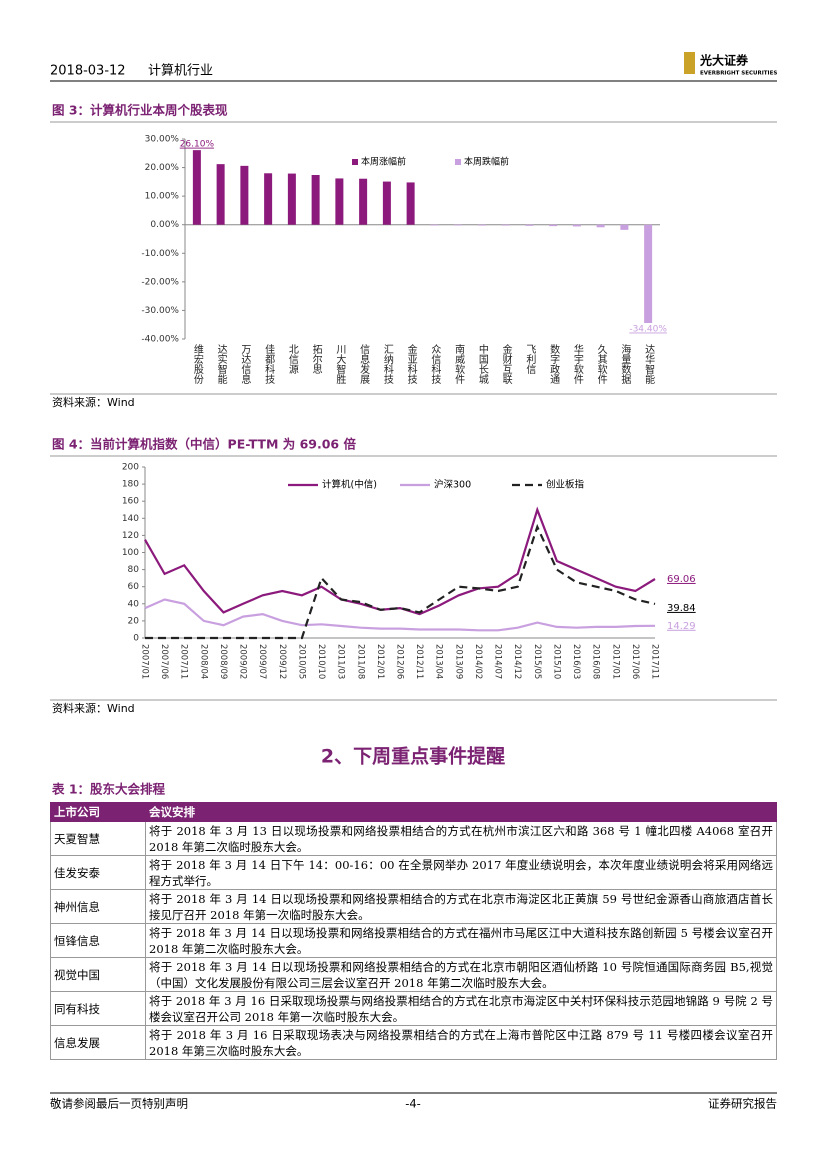  What do you see at coordinates (530, 359) in the screenshot?
I see `x-tick-label: 飞利信` at bounding box center [530, 359].